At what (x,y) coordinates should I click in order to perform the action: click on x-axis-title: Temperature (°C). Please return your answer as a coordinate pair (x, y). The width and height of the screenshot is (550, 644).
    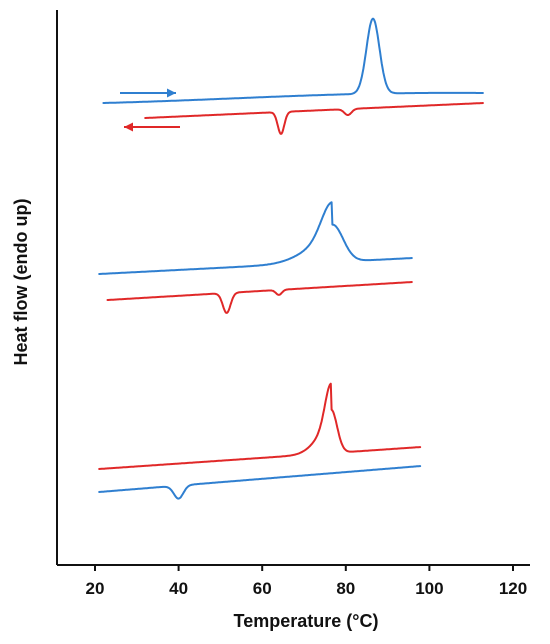
    Looking at the image, I should click on (306, 621).